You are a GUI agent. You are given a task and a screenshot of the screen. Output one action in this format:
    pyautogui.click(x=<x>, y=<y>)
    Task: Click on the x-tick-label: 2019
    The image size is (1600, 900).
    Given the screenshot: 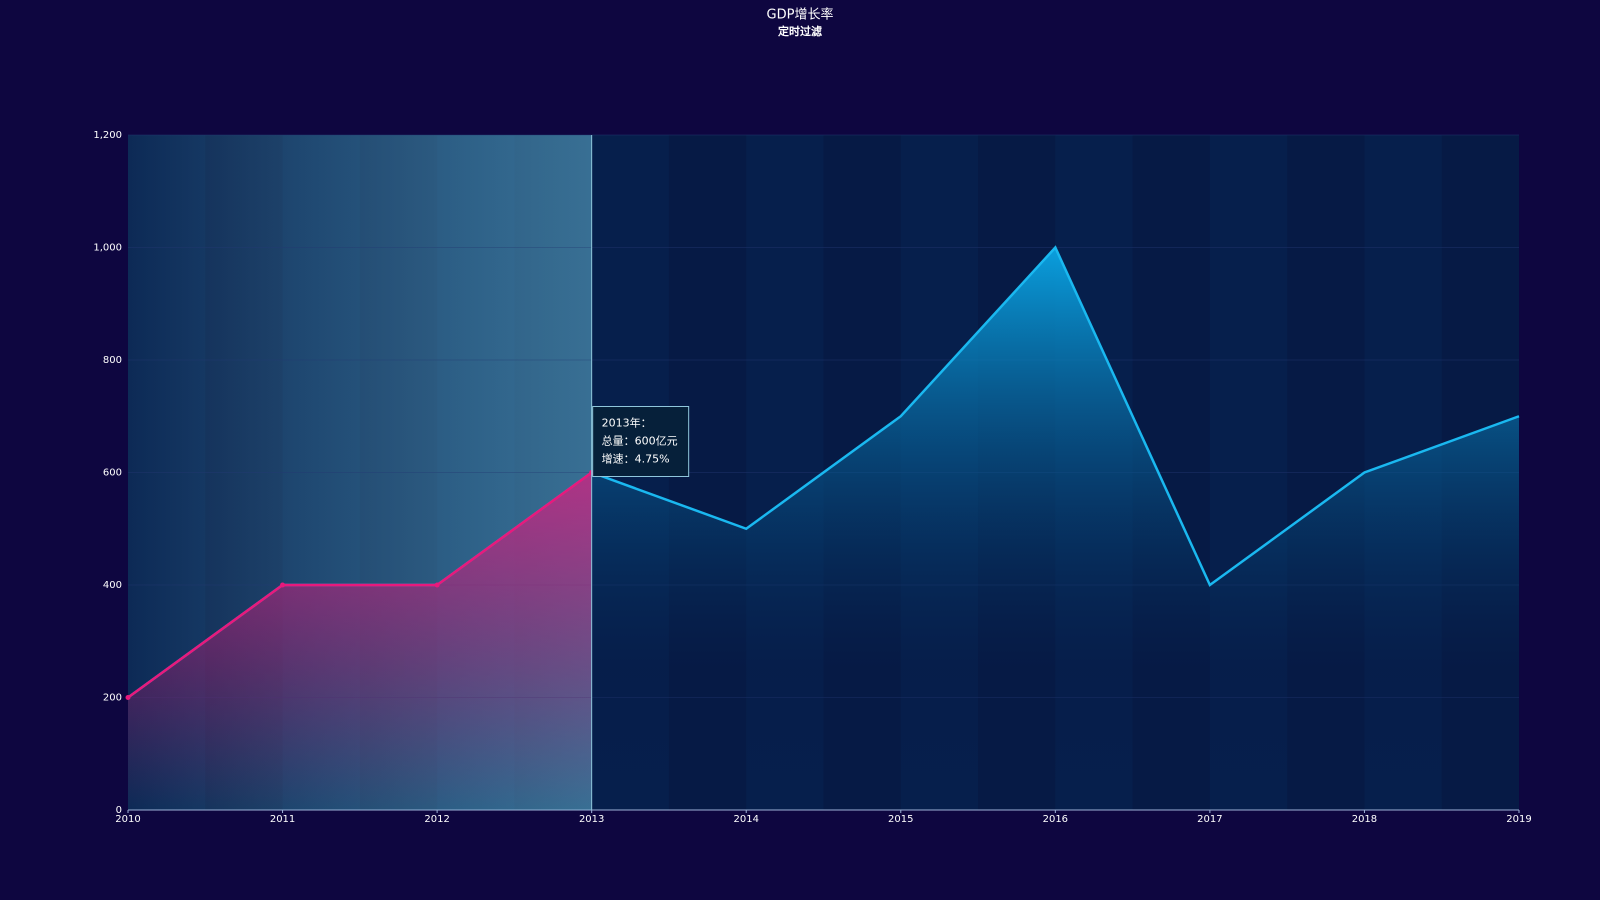 What is the action you would take?
    pyautogui.click(x=1518, y=819)
    